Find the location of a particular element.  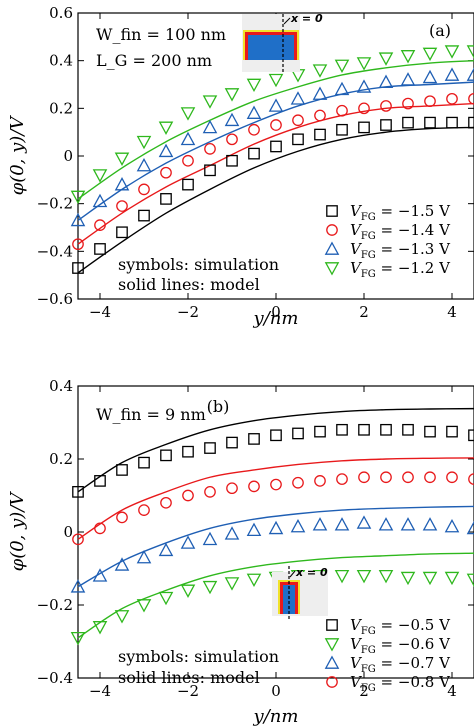

device-inset-a: x = 0 is located at coordinates (282, 42).